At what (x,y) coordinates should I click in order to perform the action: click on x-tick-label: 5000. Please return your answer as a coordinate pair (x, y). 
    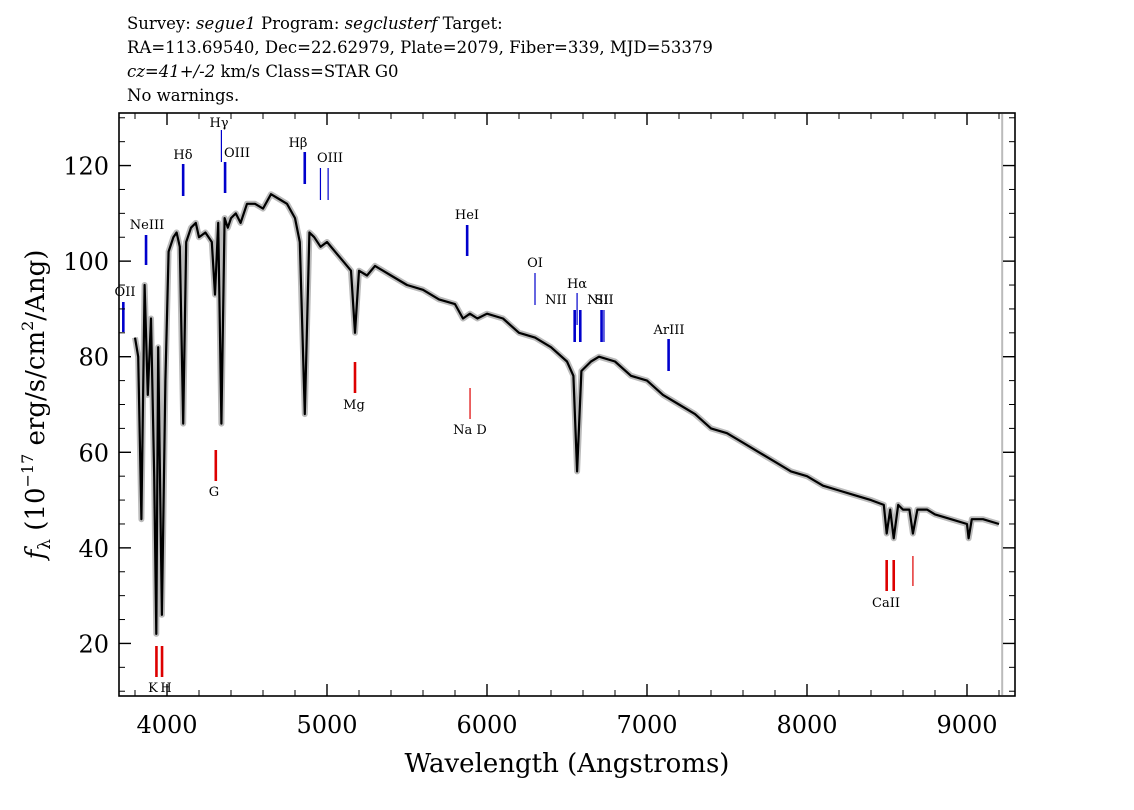
    Looking at the image, I should click on (326, 725).